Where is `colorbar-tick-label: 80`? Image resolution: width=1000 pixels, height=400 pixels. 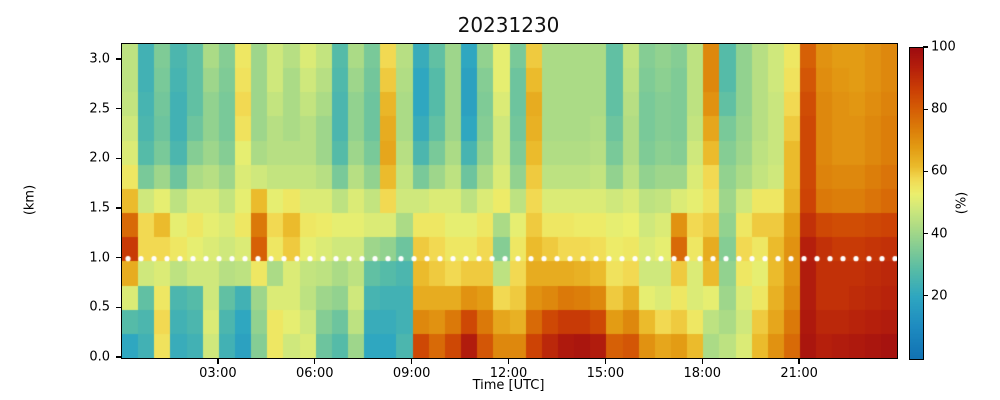 colorbar-tick-label: 80 is located at coordinates (939, 109).